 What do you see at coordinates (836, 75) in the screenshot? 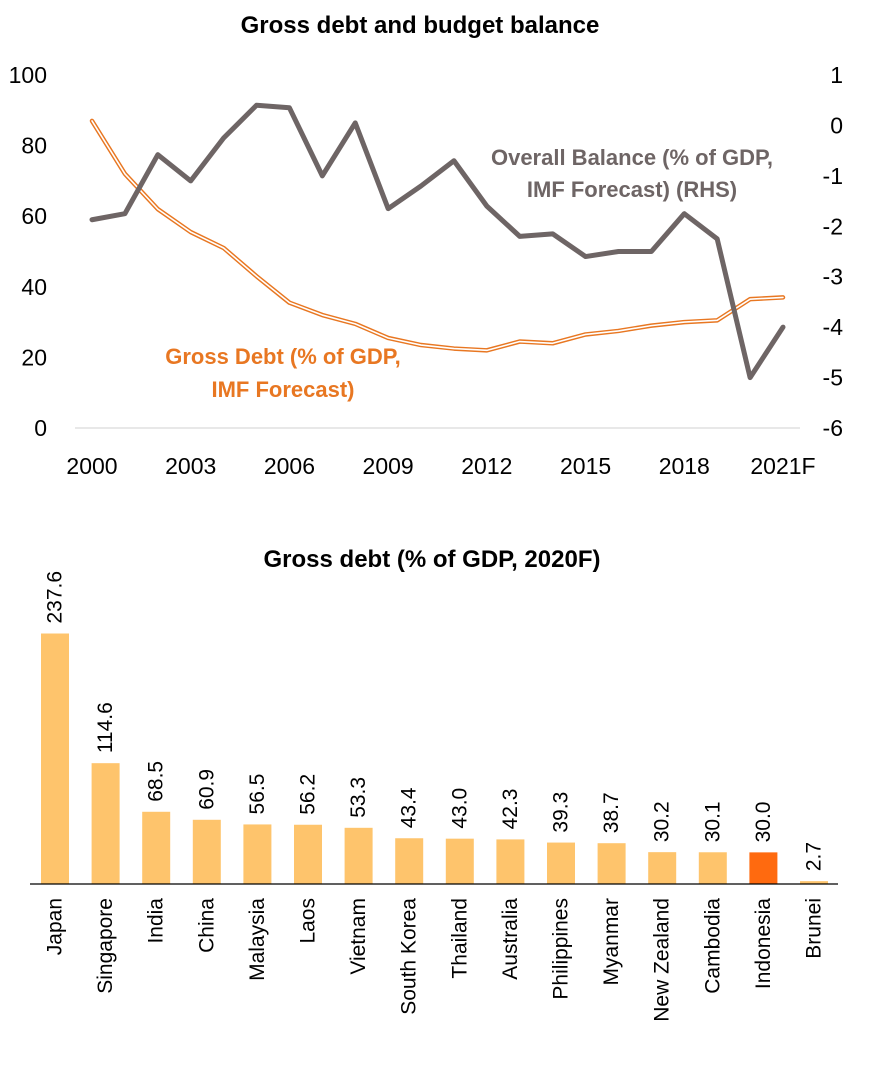
I see `right-axis-tick-label: 1` at bounding box center [836, 75].